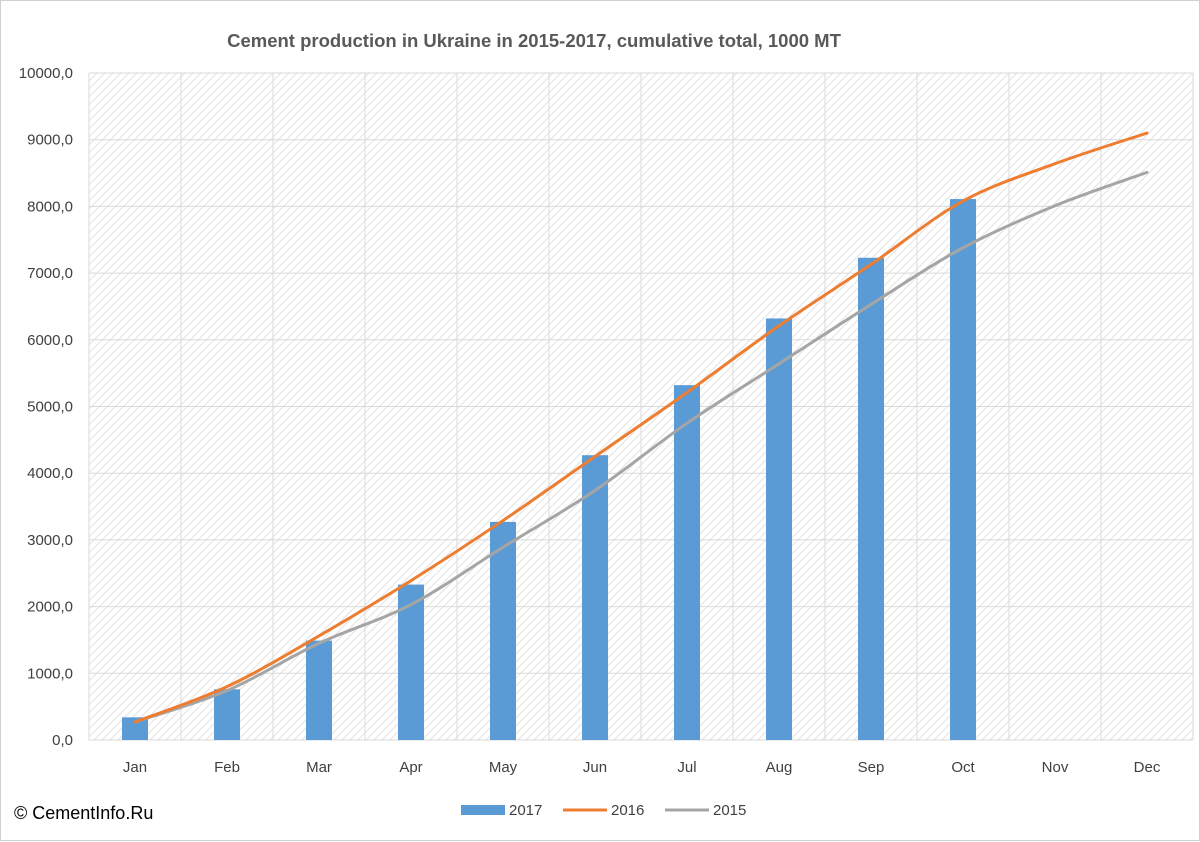 The image size is (1200, 842). Describe the element at coordinates (871, 498) in the screenshot. I see `bar-2017-sep` at that location.